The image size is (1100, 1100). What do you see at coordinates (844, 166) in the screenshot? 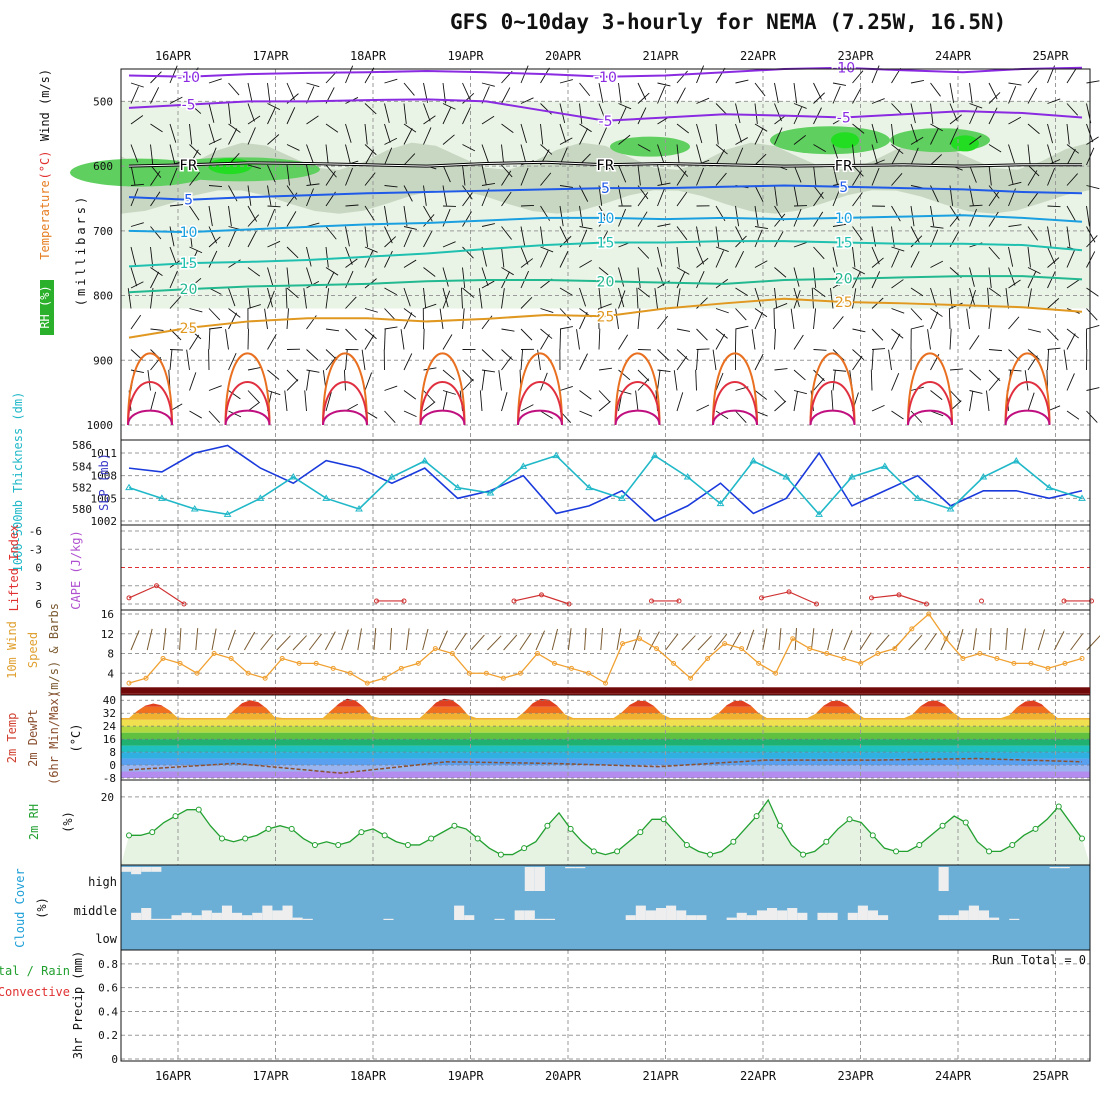
I see `contour-label: FR` at bounding box center [844, 166].